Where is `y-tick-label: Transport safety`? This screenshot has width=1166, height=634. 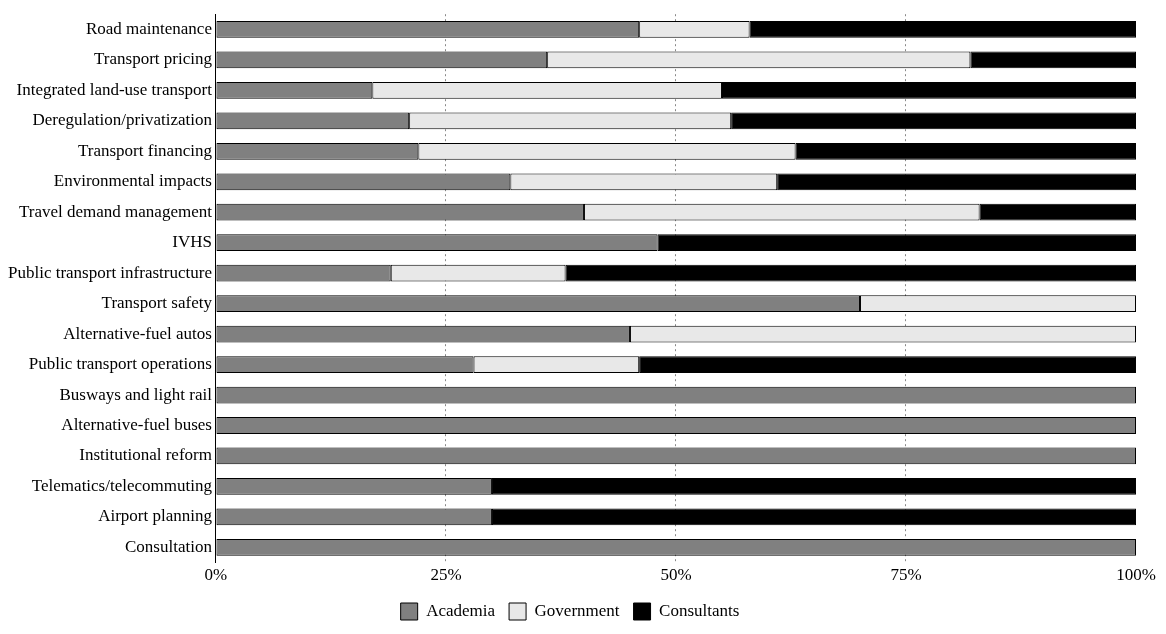 y-tick-label: Transport safety is located at coordinates (157, 303).